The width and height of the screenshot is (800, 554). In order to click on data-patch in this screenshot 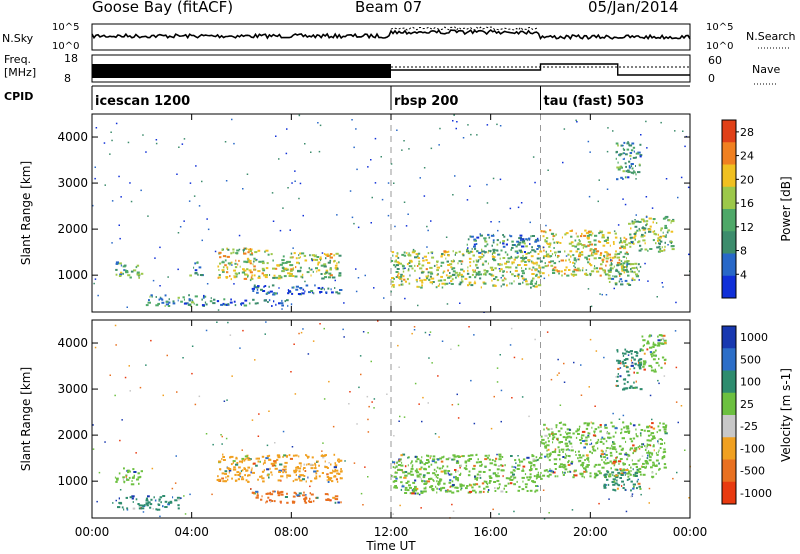, I will do `click(622, 480)`.